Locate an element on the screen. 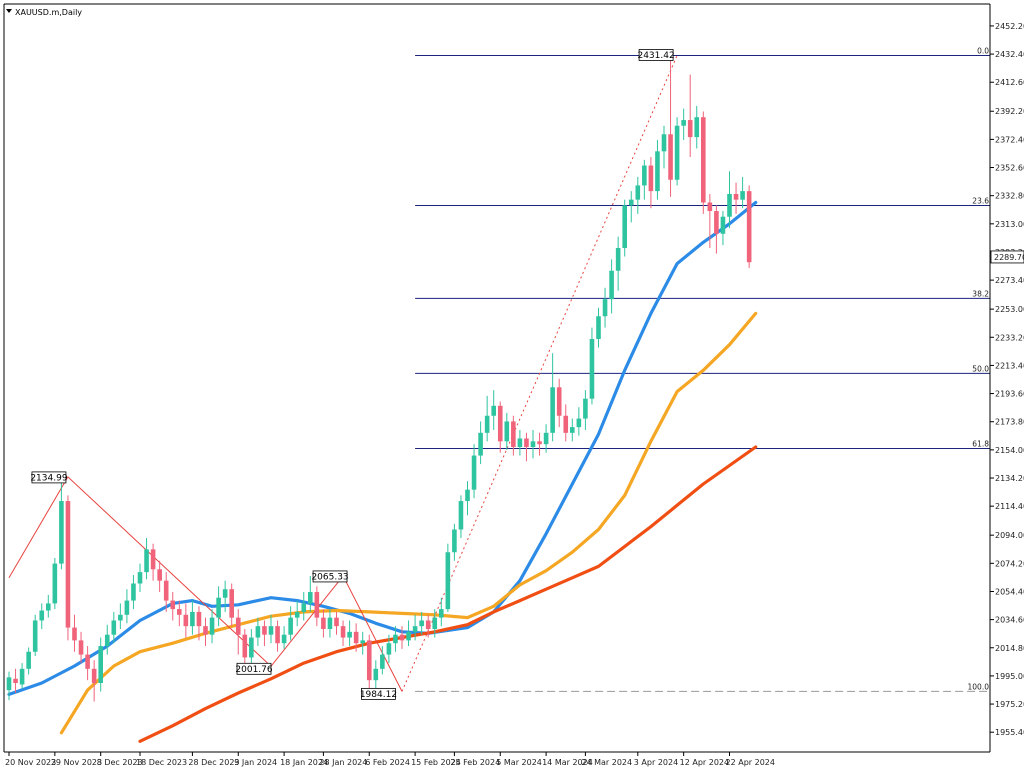 The image size is (1024, 773). swing-label: 2065.33 is located at coordinates (329, 577).